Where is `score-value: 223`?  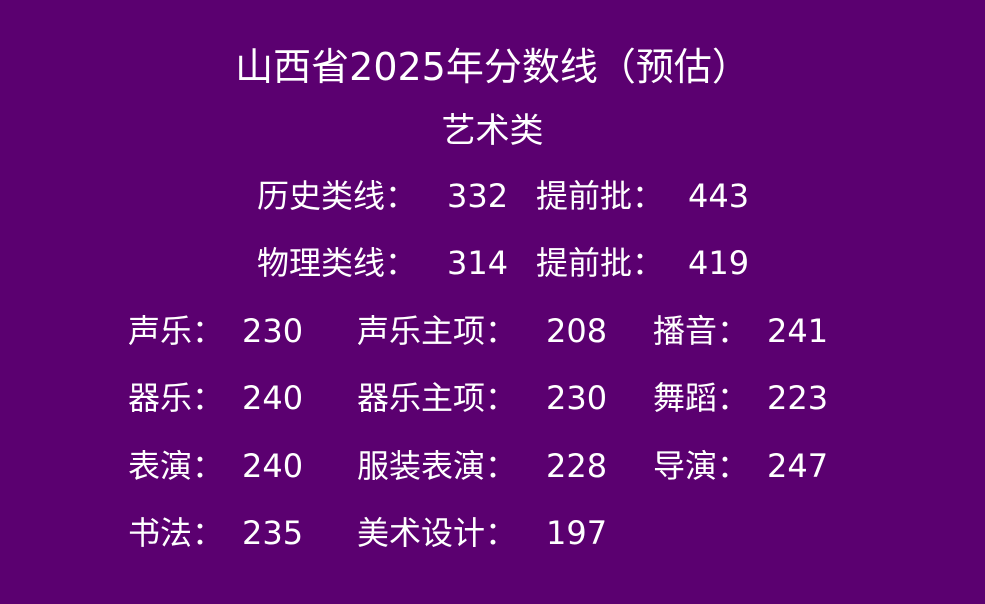 score-value: 223 is located at coordinates (798, 398).